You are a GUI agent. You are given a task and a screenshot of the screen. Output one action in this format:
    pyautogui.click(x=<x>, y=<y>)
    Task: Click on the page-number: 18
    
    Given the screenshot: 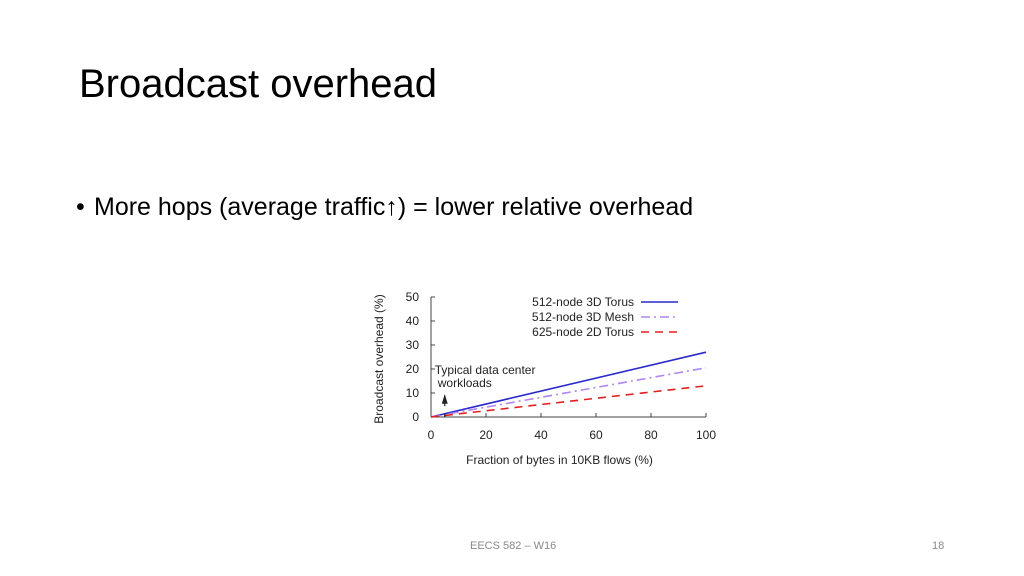 What is the action you would take?
    pyautogui.click(x=938, y=546)
    